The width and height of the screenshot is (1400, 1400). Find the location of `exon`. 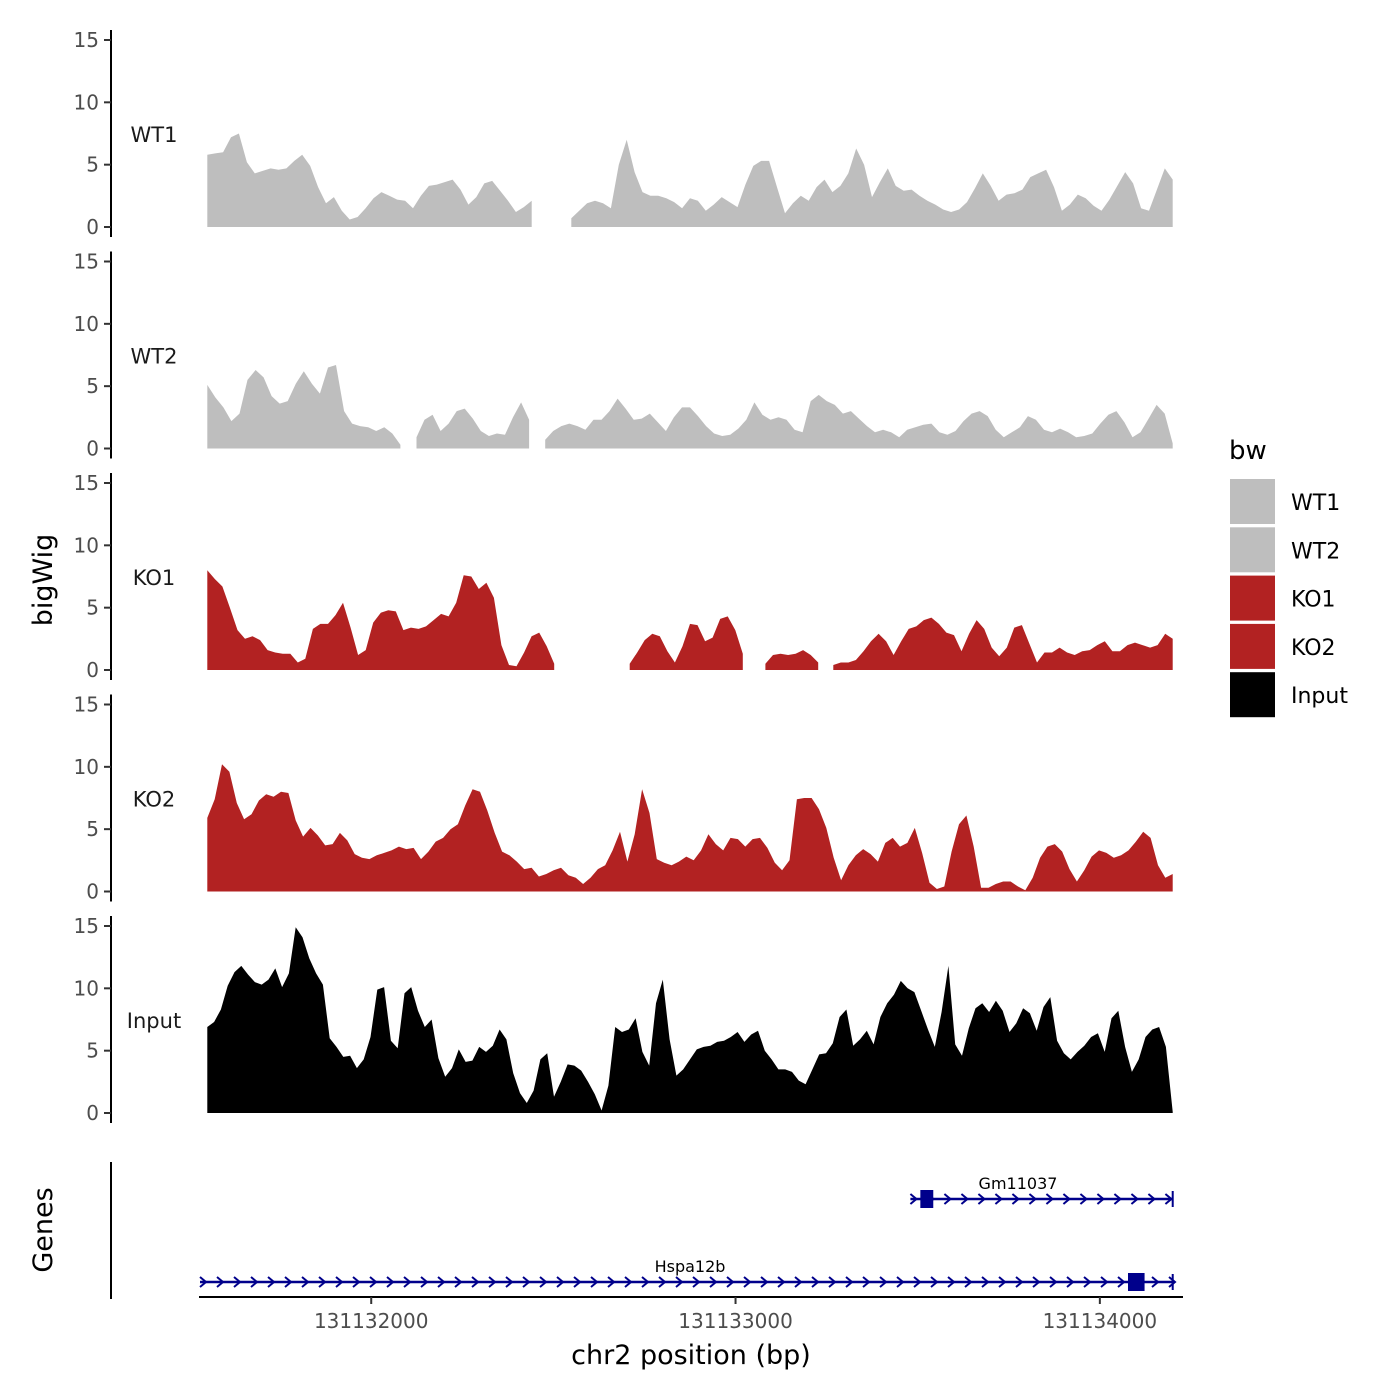

exon is located at coordinates (927, 1199).